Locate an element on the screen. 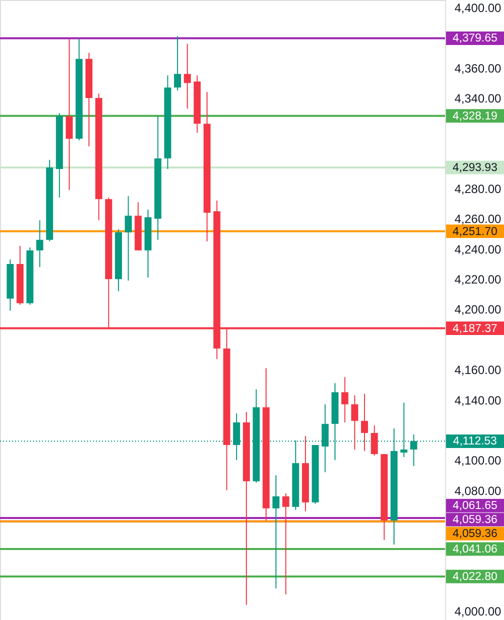 The image size is (504, 620). y-tick-label: 4,400.00 is located at coordinates (478, 8).